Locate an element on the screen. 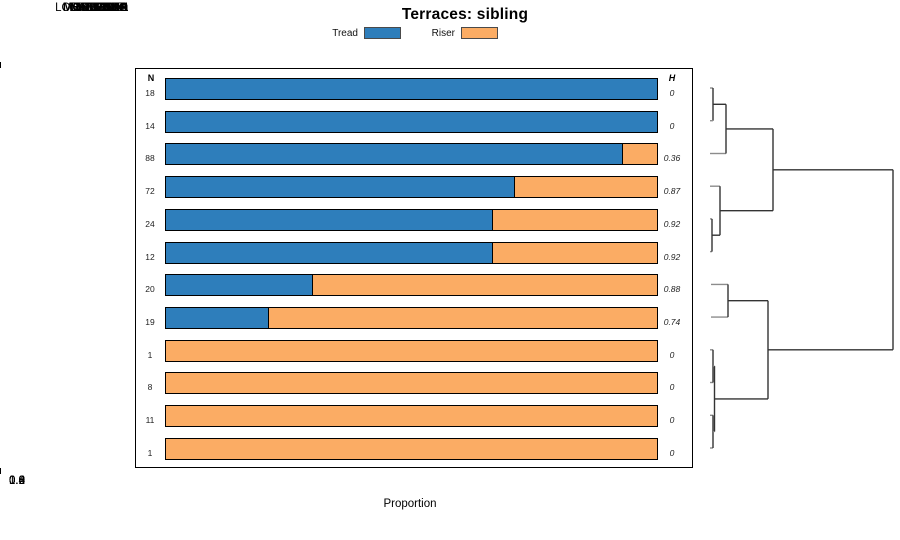 Image resolution: width=900 pixels, height=540 pixels. category-label: LOS ROBLES is located at coordinates (91, 8).